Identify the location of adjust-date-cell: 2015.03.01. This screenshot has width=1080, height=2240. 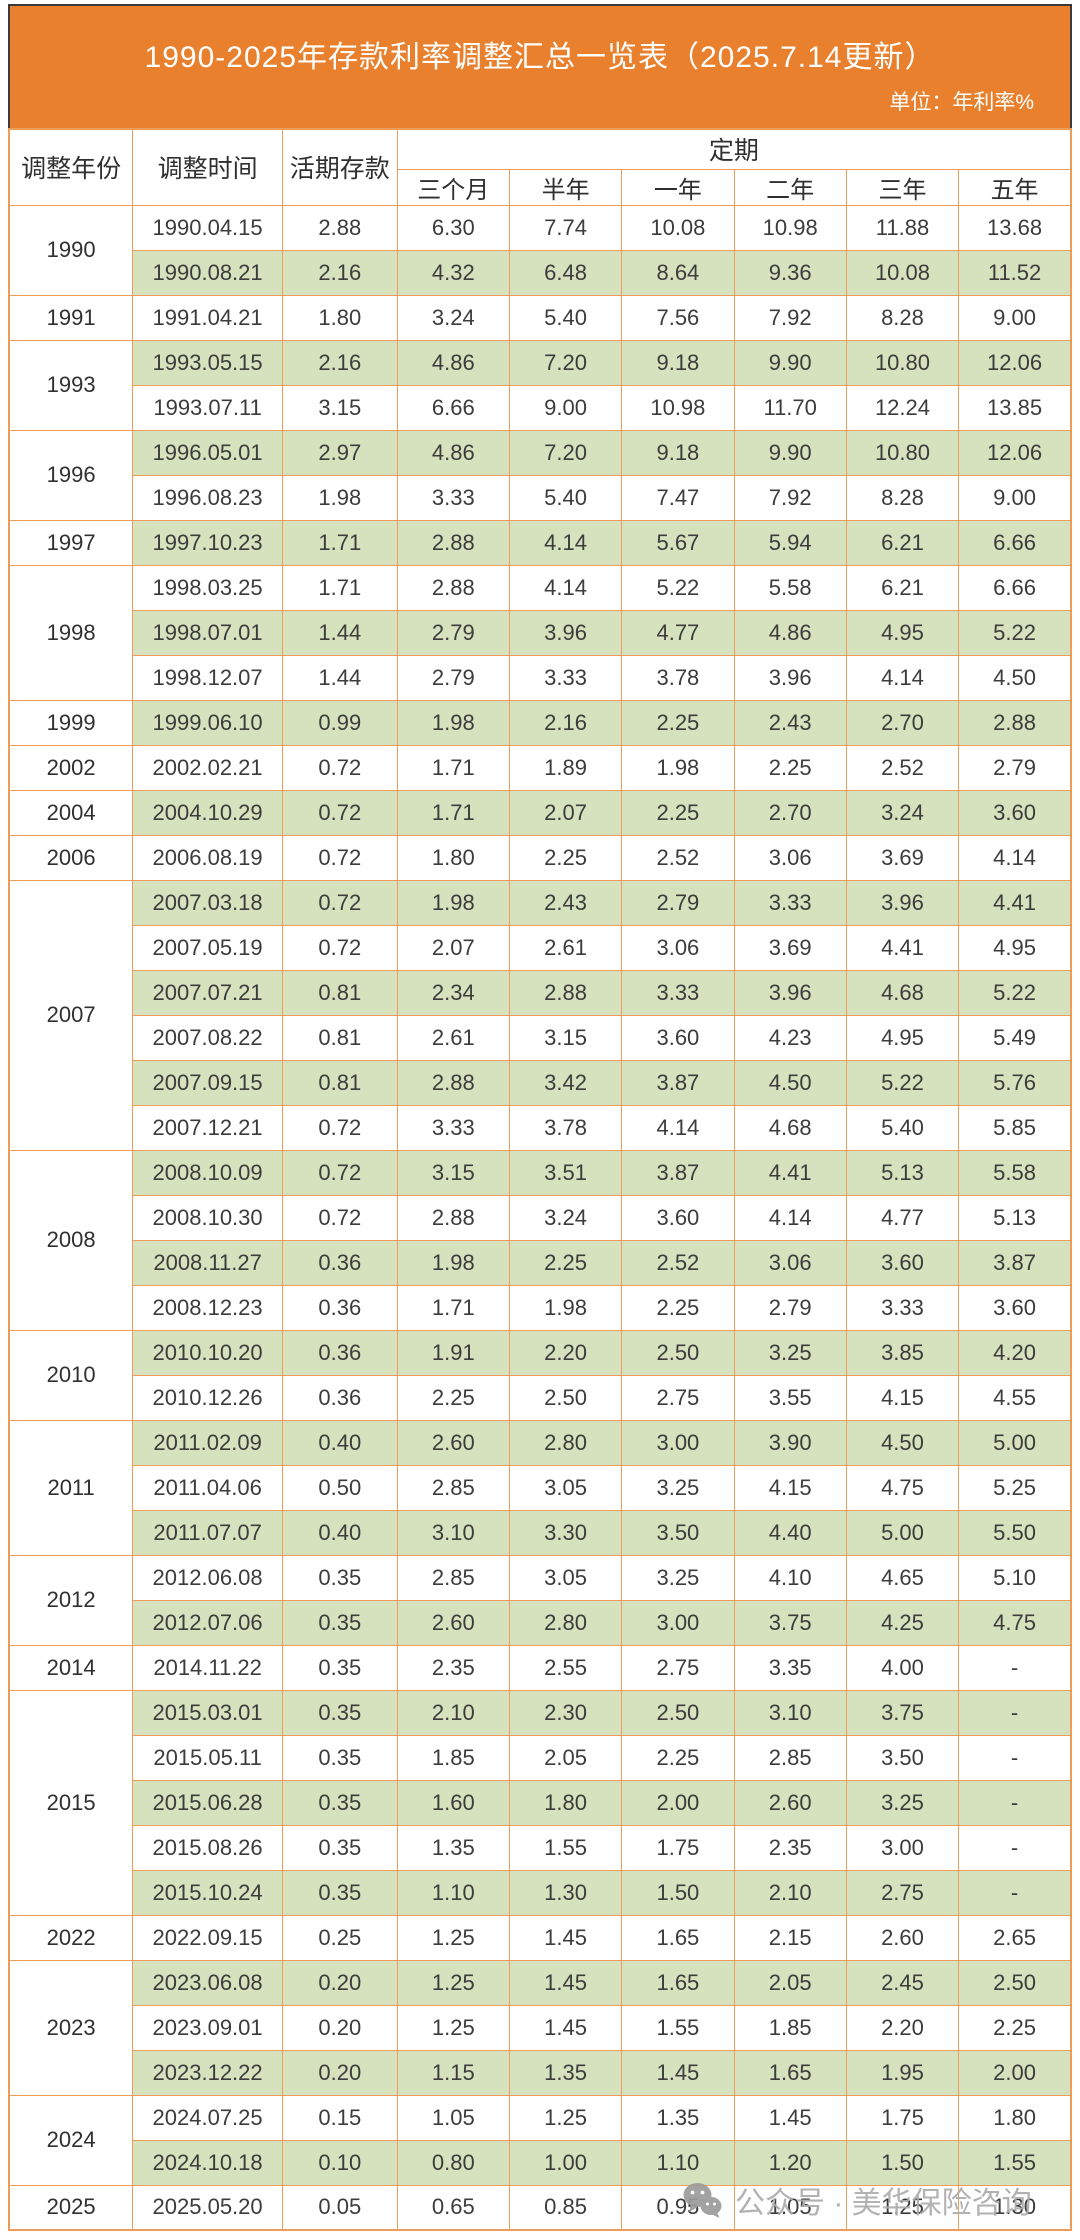
(207, 1712).